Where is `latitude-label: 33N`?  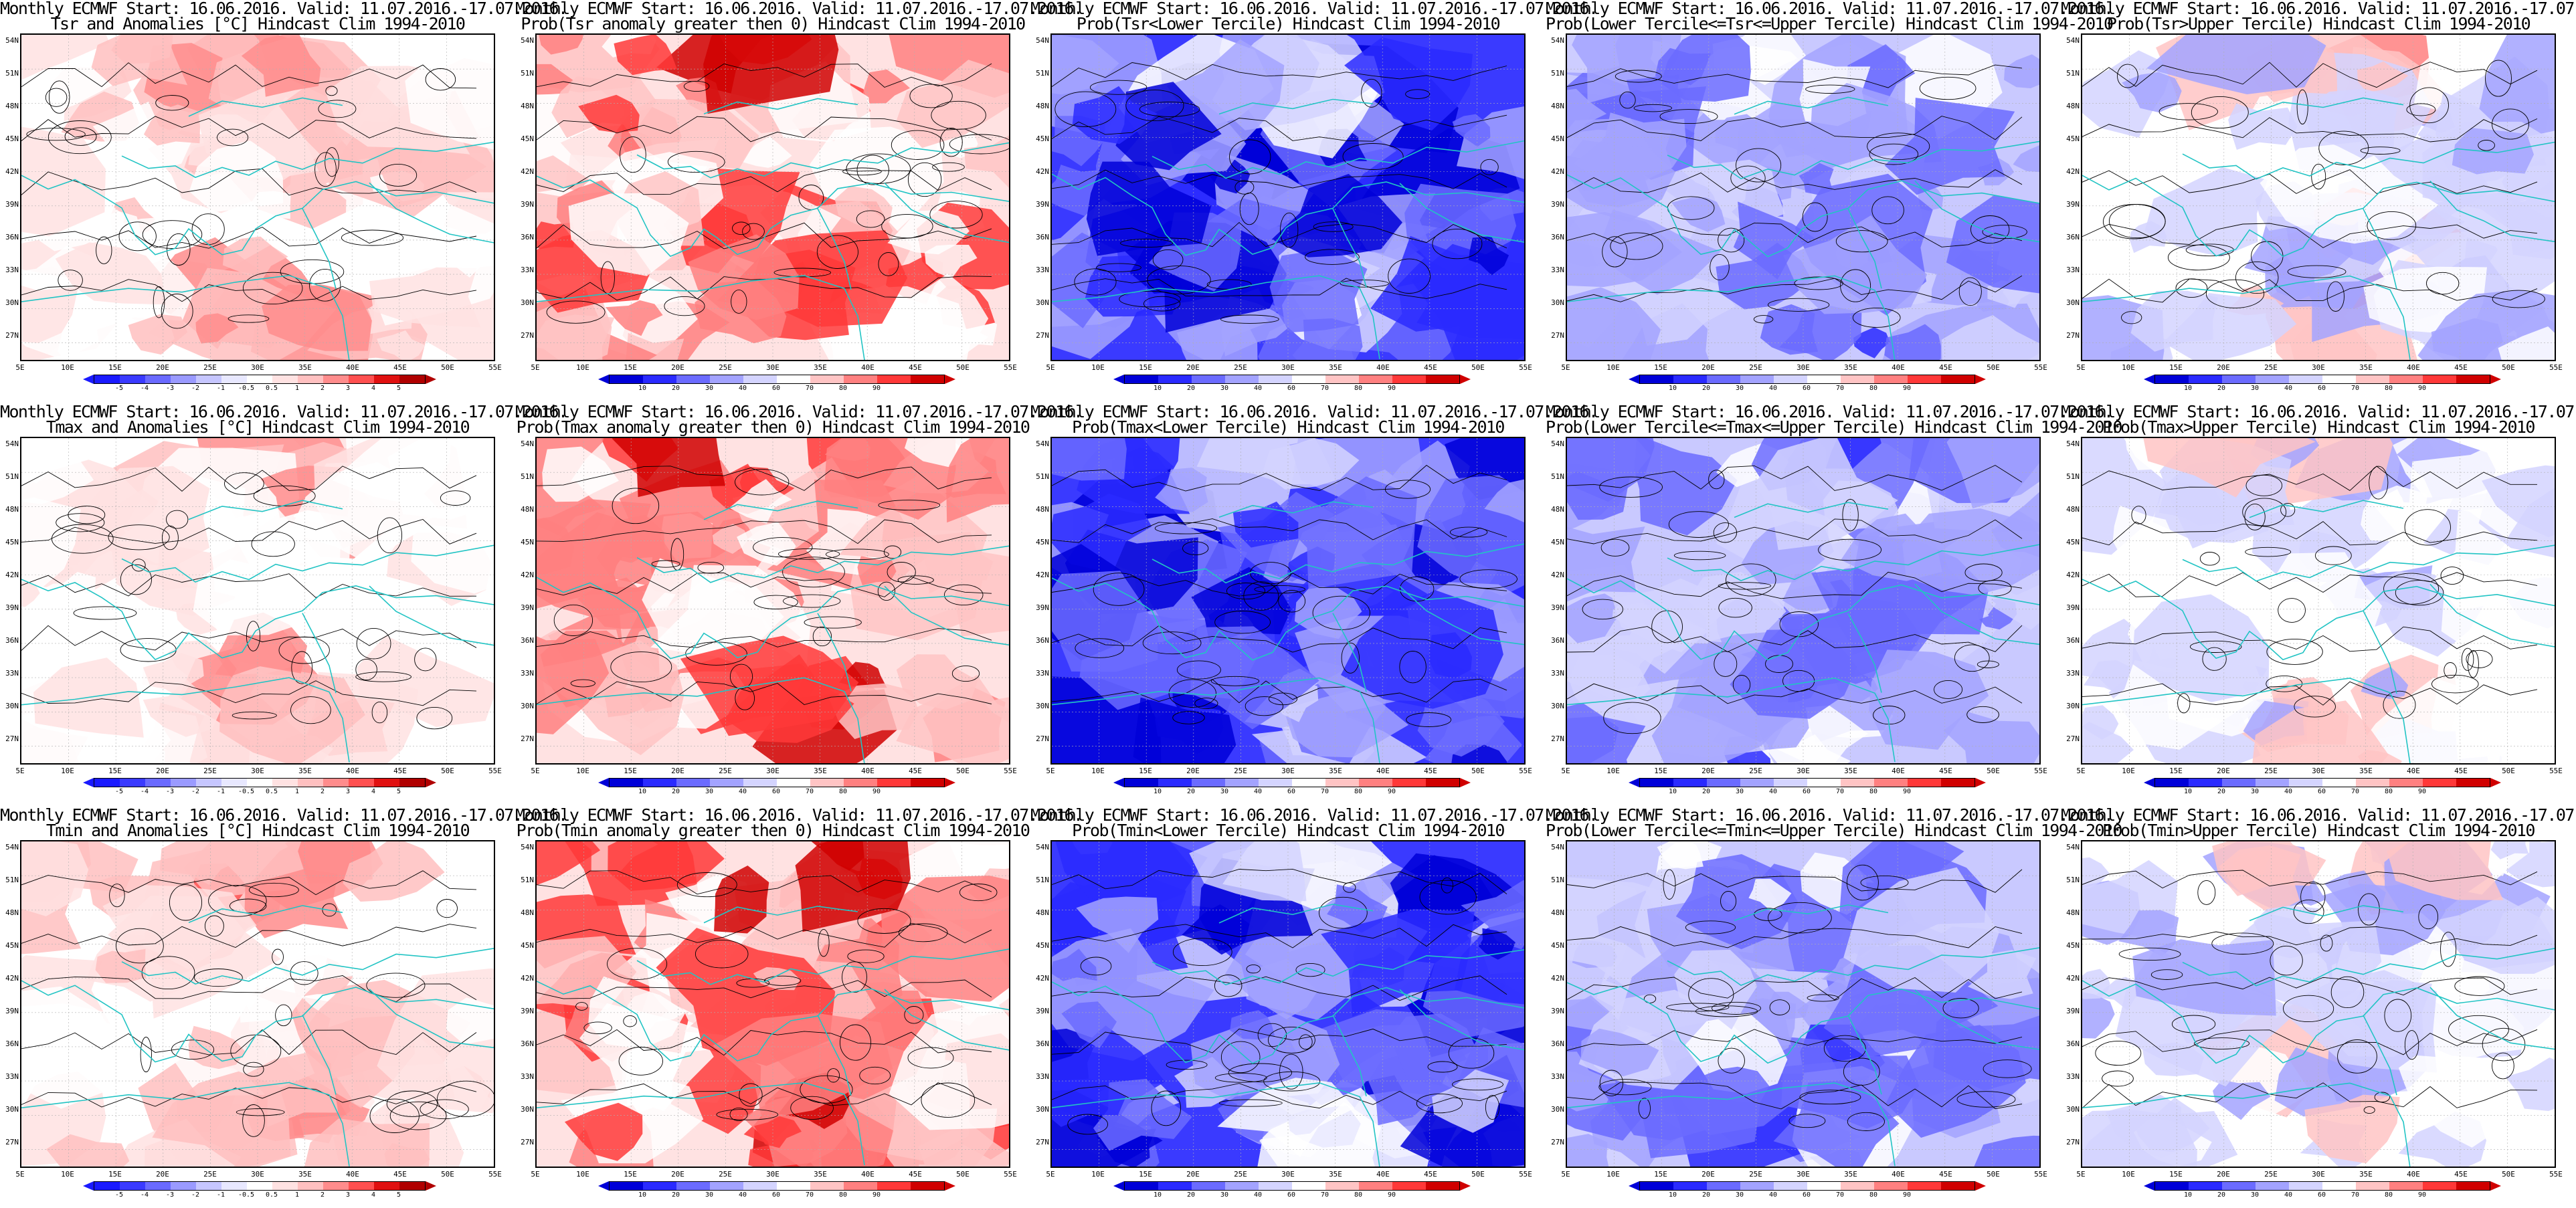 latitude-label: 33N is located at coordinates (527, 1076).